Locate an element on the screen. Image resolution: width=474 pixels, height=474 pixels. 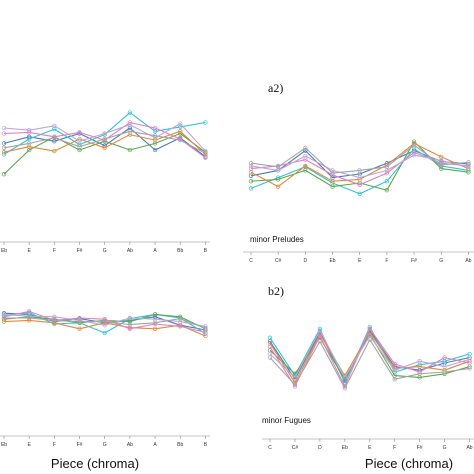
x-tick-label: C# is located at coordinates (295, 448).